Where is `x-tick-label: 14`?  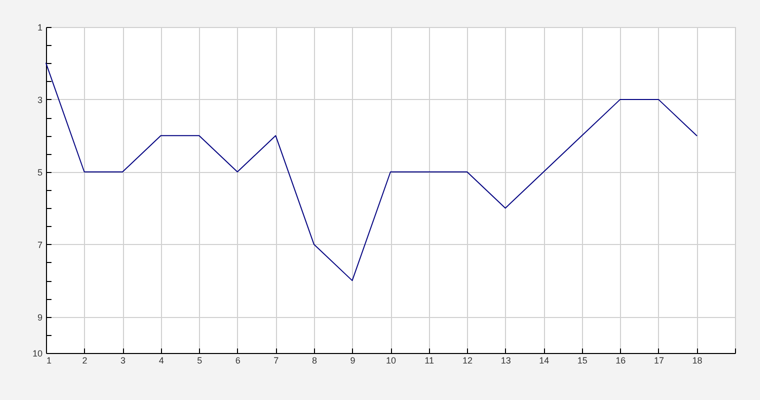
x-tick-label: 14 is located at coordinates (544, 361).